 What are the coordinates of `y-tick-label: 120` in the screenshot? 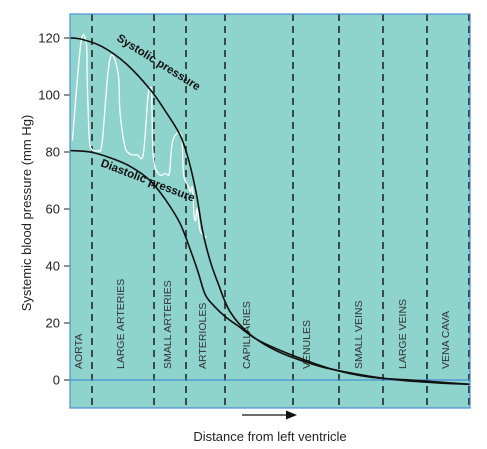 It's located at (49, 38).